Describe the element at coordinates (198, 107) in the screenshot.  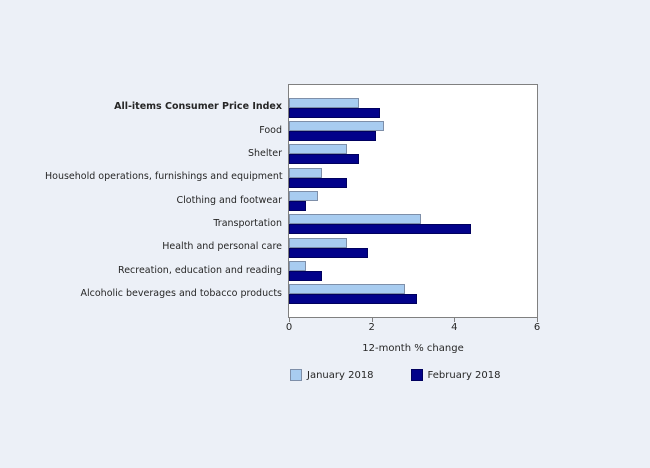
I see `category-label: All-items Consumer Price Index` at that location.